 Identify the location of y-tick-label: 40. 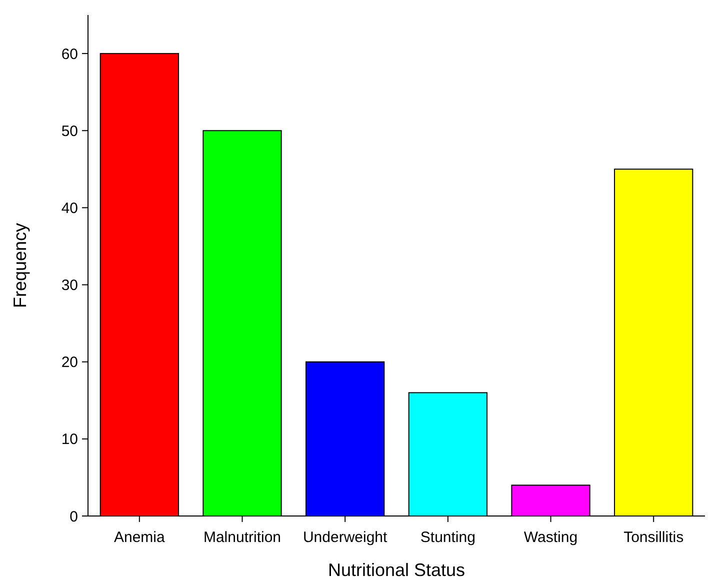
(69, 208).